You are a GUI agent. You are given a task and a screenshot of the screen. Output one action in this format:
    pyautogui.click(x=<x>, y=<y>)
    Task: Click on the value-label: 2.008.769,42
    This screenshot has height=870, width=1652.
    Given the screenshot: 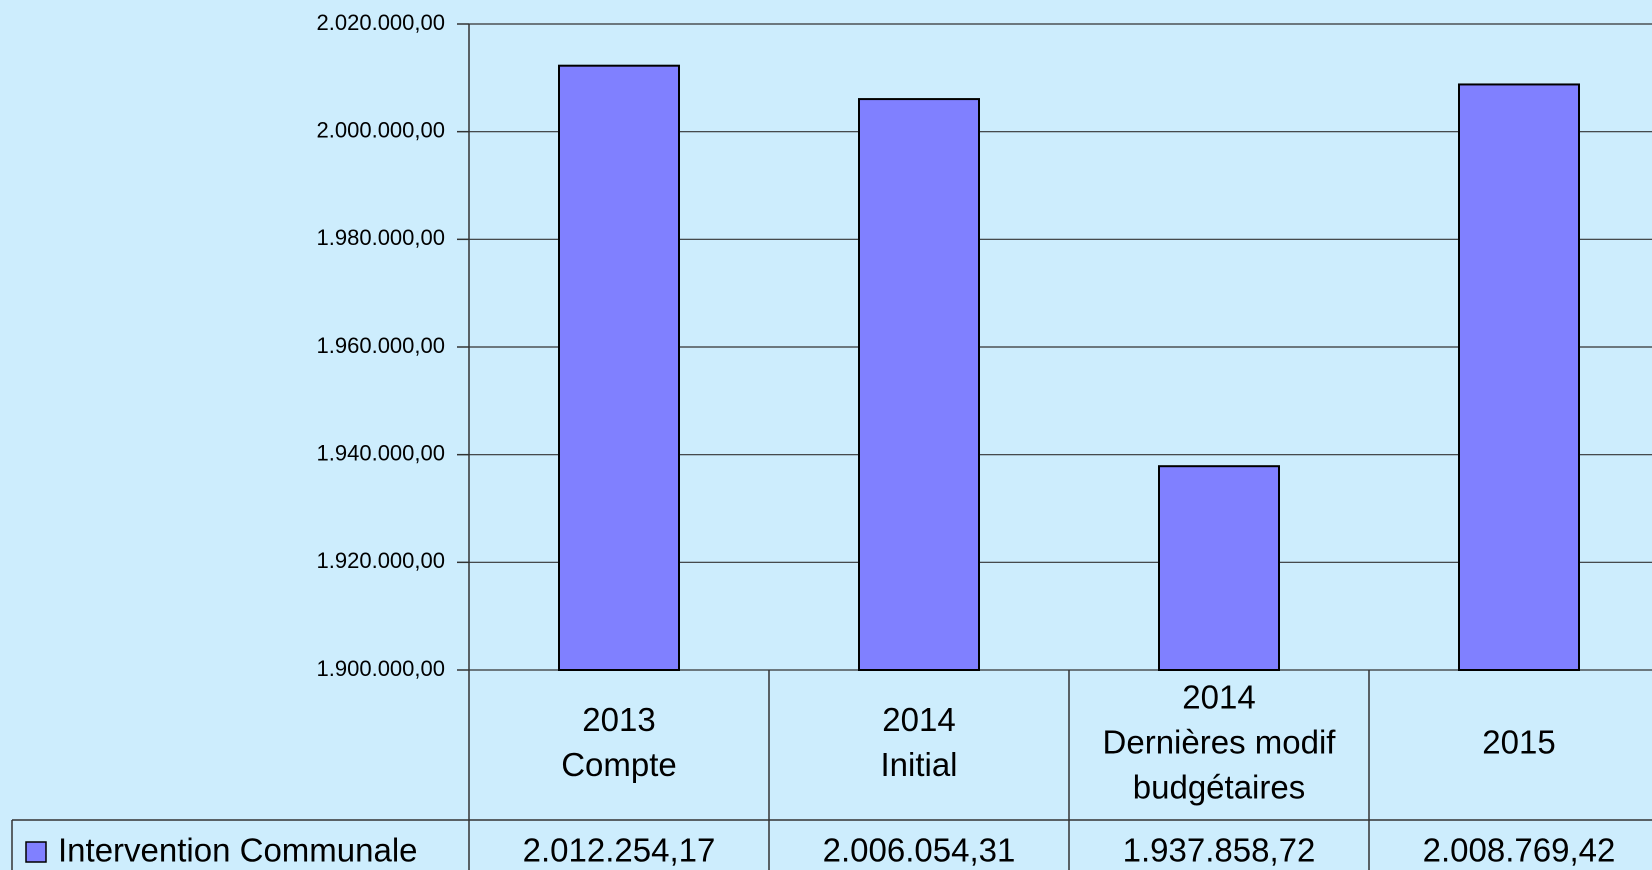 What is the action you would take?
    pyautogui.click(x=1519, y=850)
    